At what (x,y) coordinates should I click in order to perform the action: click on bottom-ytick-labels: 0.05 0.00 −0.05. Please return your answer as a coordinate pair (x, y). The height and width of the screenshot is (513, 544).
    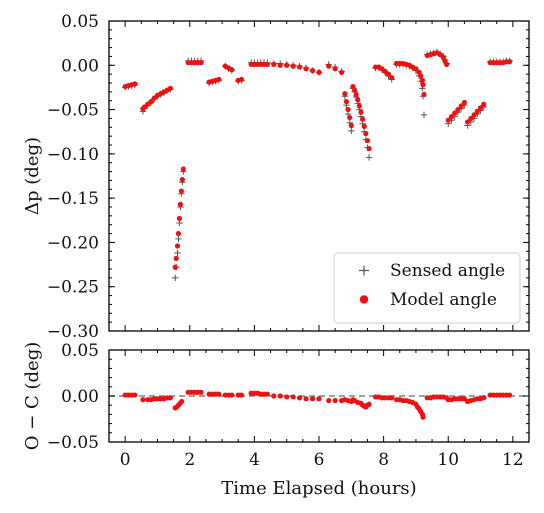
    Looking at the image, I should click on (73, 397).